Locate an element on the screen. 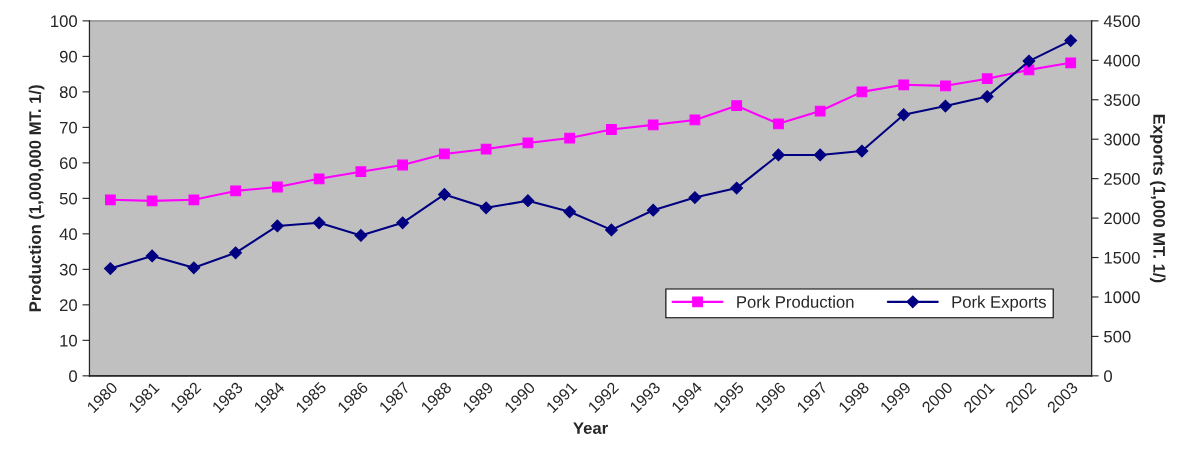 This screenshot has height=464, width=1193. y-tick-label: 0 is located at coordinates (73, 376).